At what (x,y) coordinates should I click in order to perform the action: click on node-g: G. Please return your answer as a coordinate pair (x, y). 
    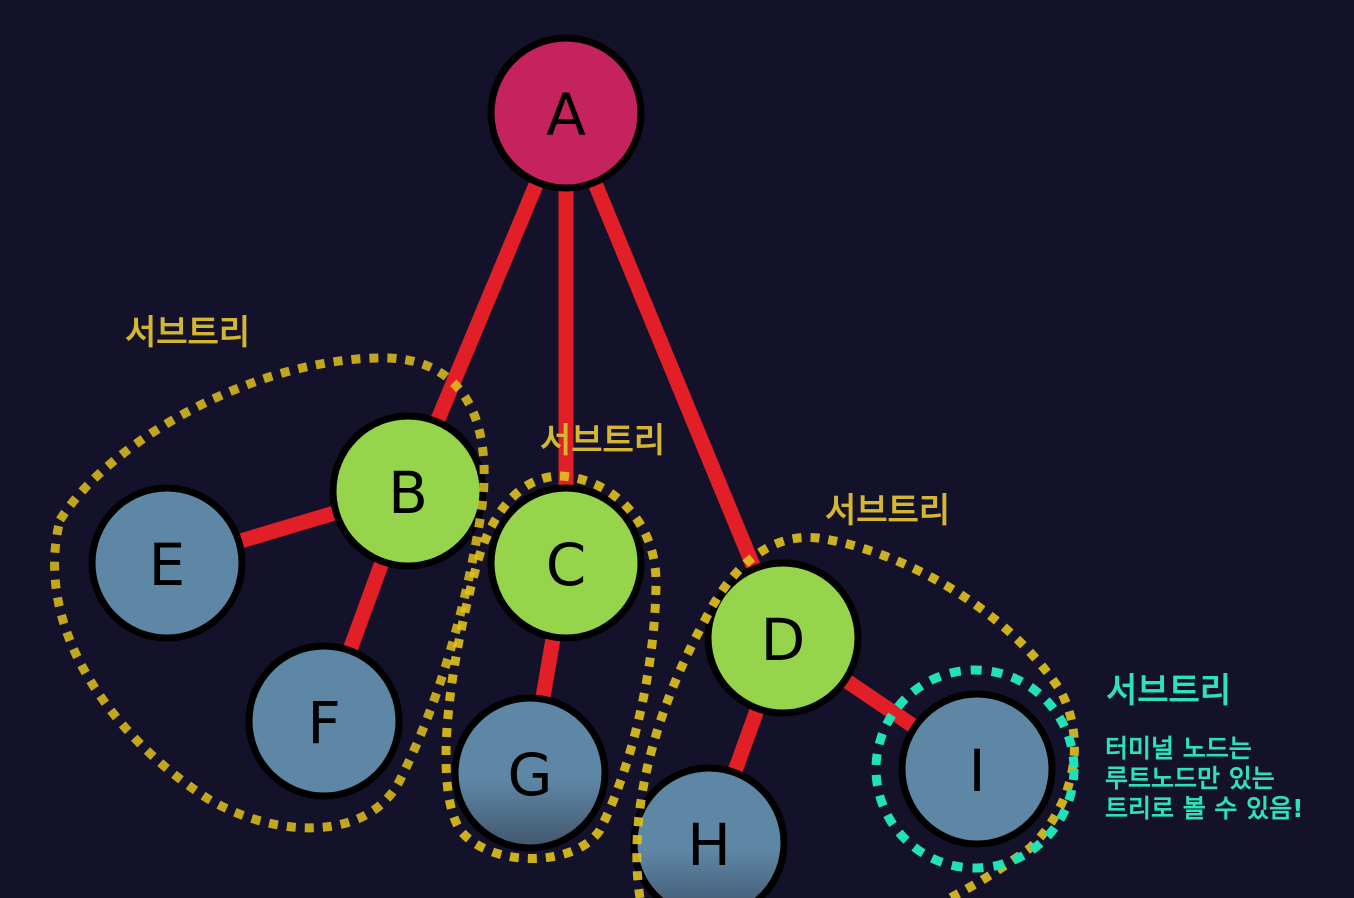
    Looking at the image, I should click on (530, 773).